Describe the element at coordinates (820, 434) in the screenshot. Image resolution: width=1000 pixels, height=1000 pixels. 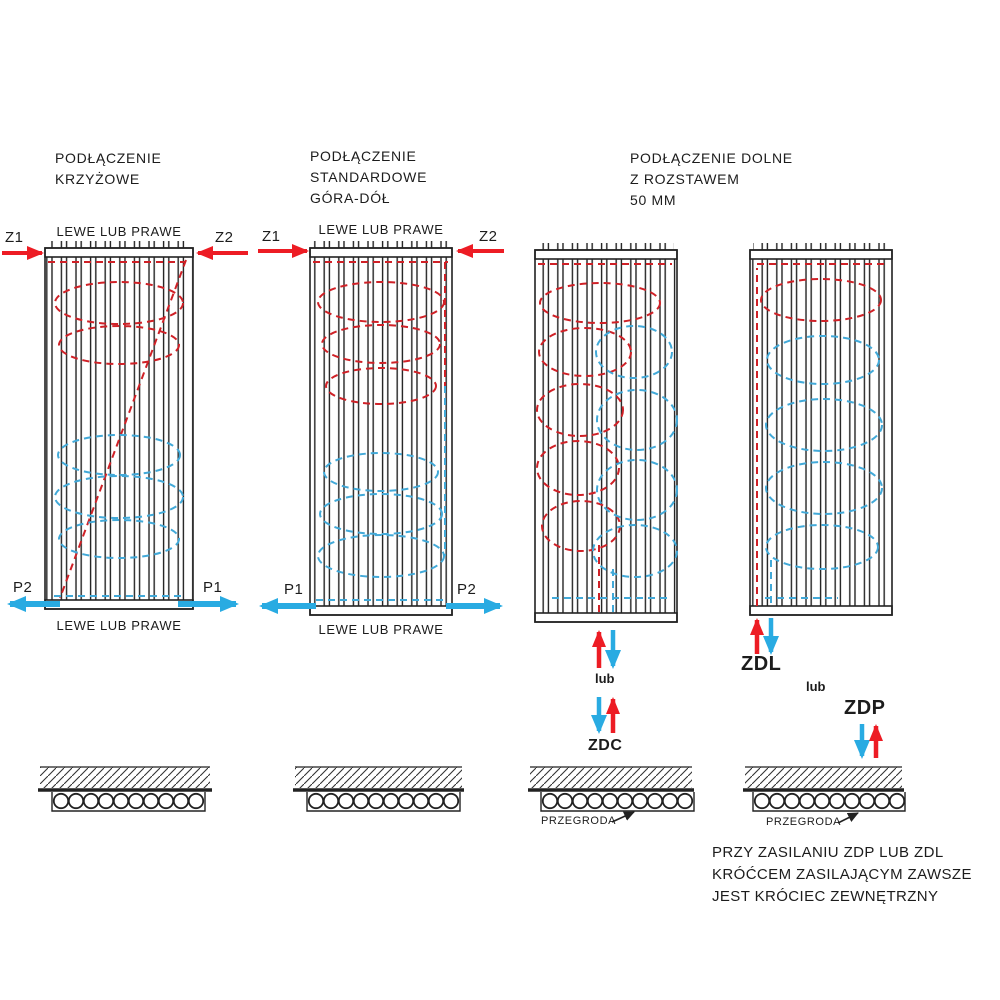
I see `radiator-4-flow-lines` at that location.